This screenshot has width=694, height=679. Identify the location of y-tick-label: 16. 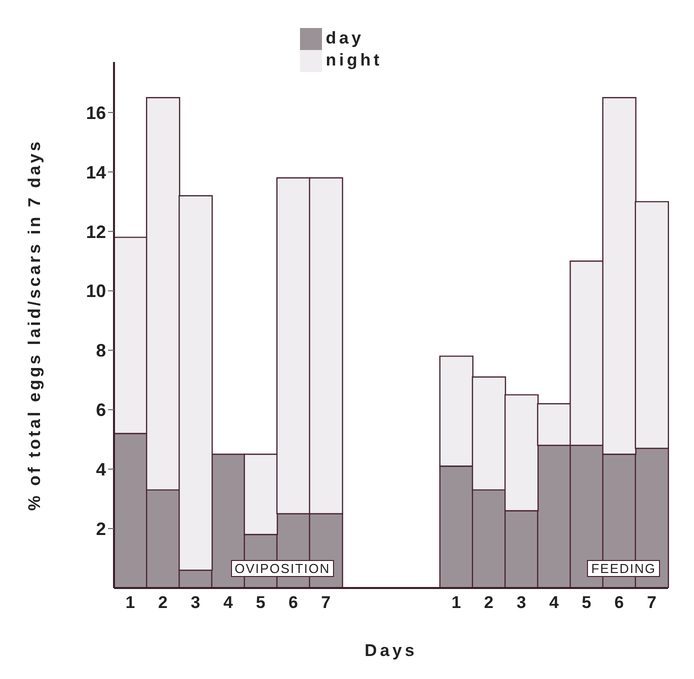
(96, 112).